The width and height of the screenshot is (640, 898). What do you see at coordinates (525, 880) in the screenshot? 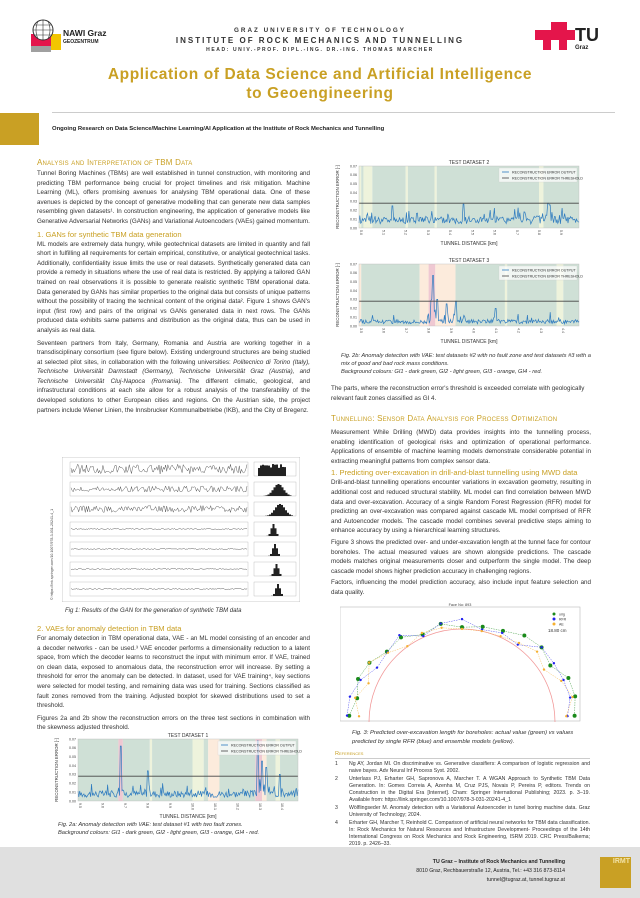
I see `footer-contact: tunnel@tugraz.at, tunnel.tugraz.at` at bounding box center [525, 880].